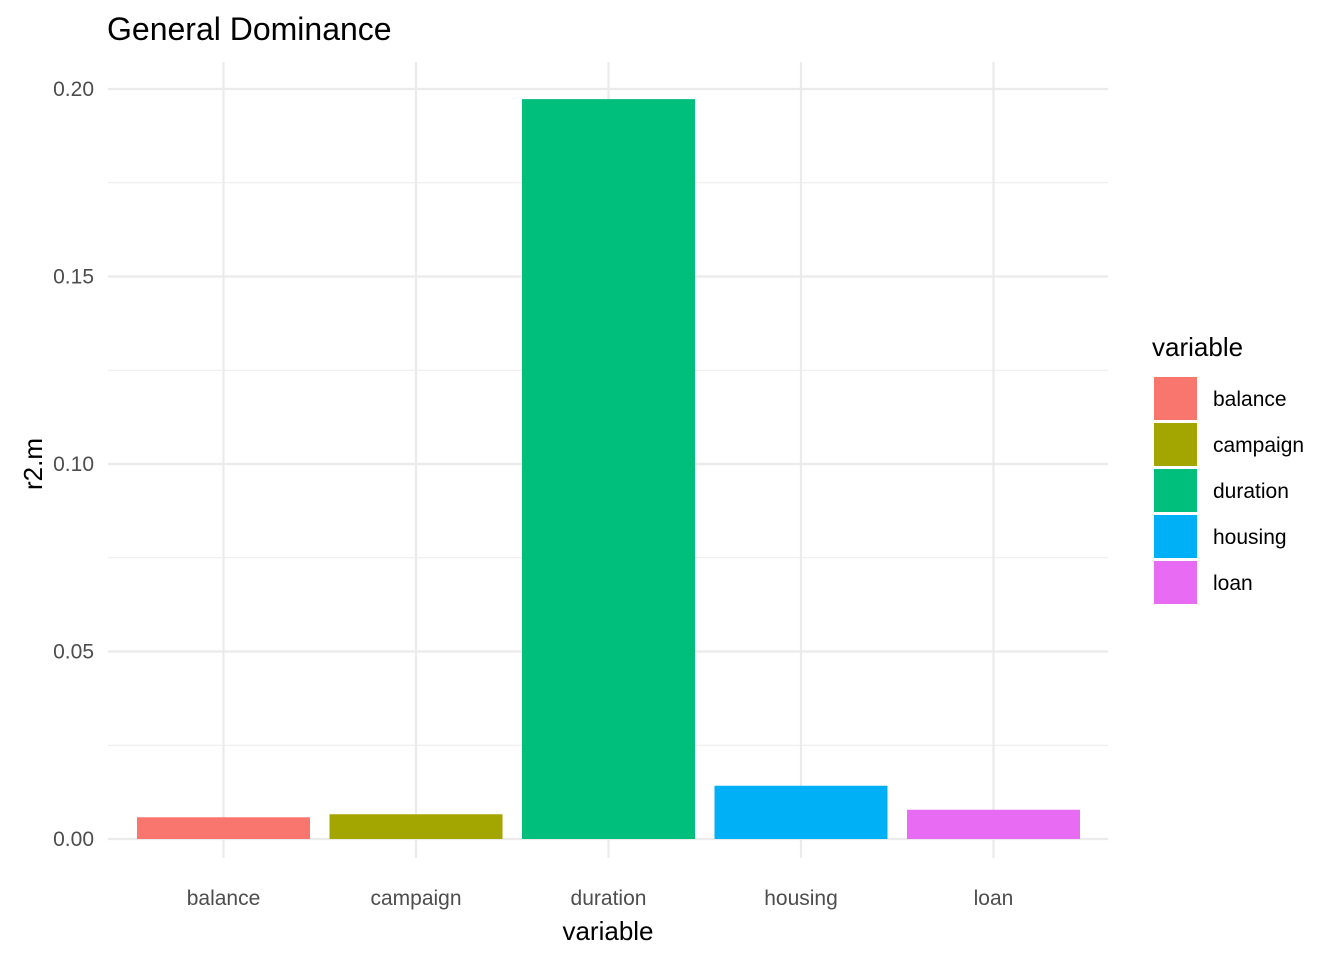 The height and width of the screenshot is (960, 1344). Describe the element at coordinates (801, 898) in the screenshot. I see `x-tick-label: housing` at that location.